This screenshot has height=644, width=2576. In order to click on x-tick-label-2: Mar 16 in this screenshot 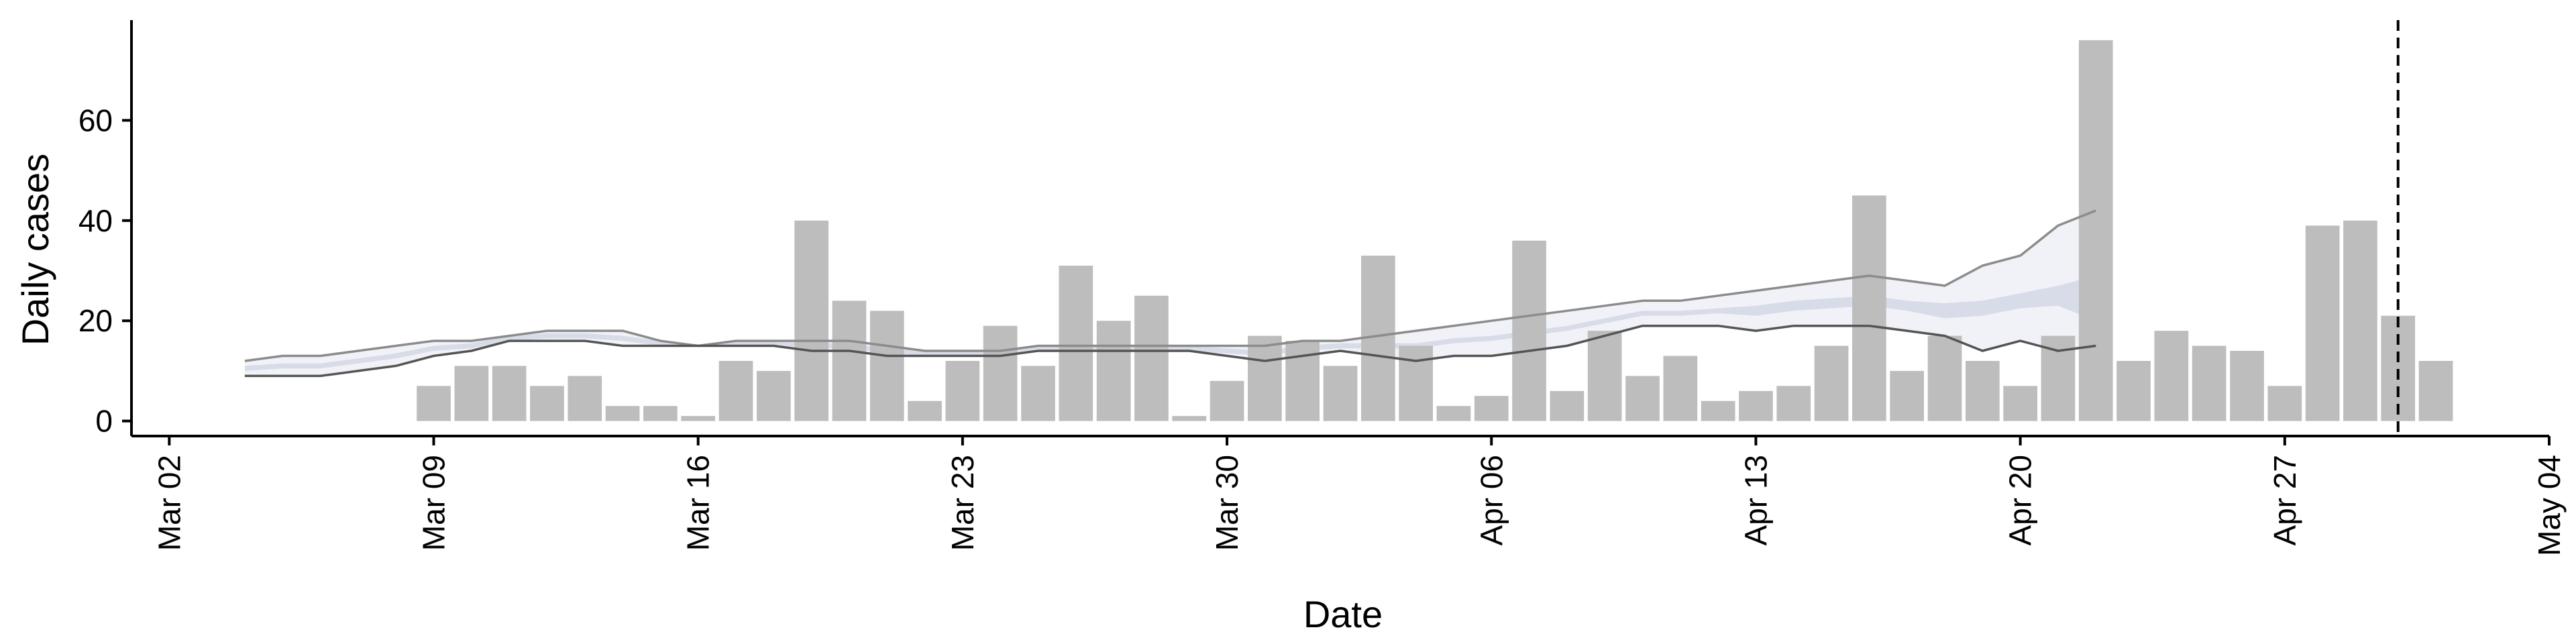, I will do `click(698, 503)`.